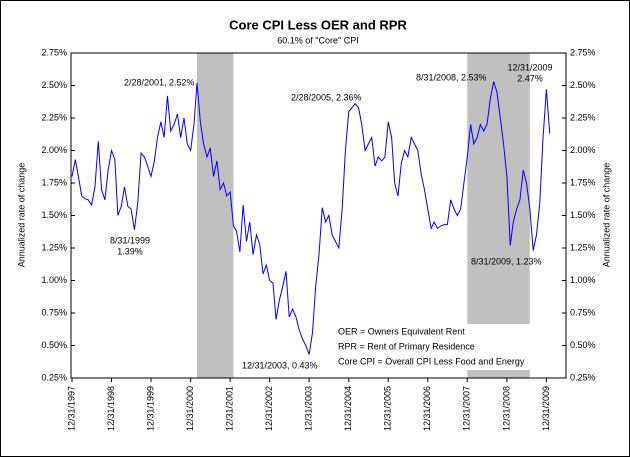 Image resolution: width=630 pixels, height=457 pixels. What do you see at coordinates (583, 85) in the screenshot?
I see `y2-tick-label: 2.50%` at bounding box center [583, 85].